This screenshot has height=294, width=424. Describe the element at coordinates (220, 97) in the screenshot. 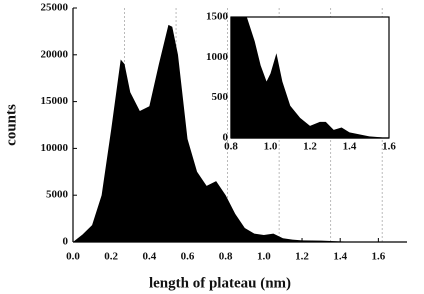

I see `y-tick-label: 500` at that location.